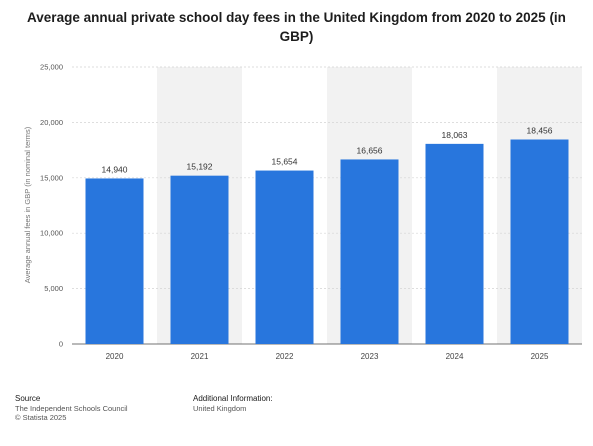 The image size is (593, 446). I want to click on bar-value-label: 15,192, so click(200, 167).